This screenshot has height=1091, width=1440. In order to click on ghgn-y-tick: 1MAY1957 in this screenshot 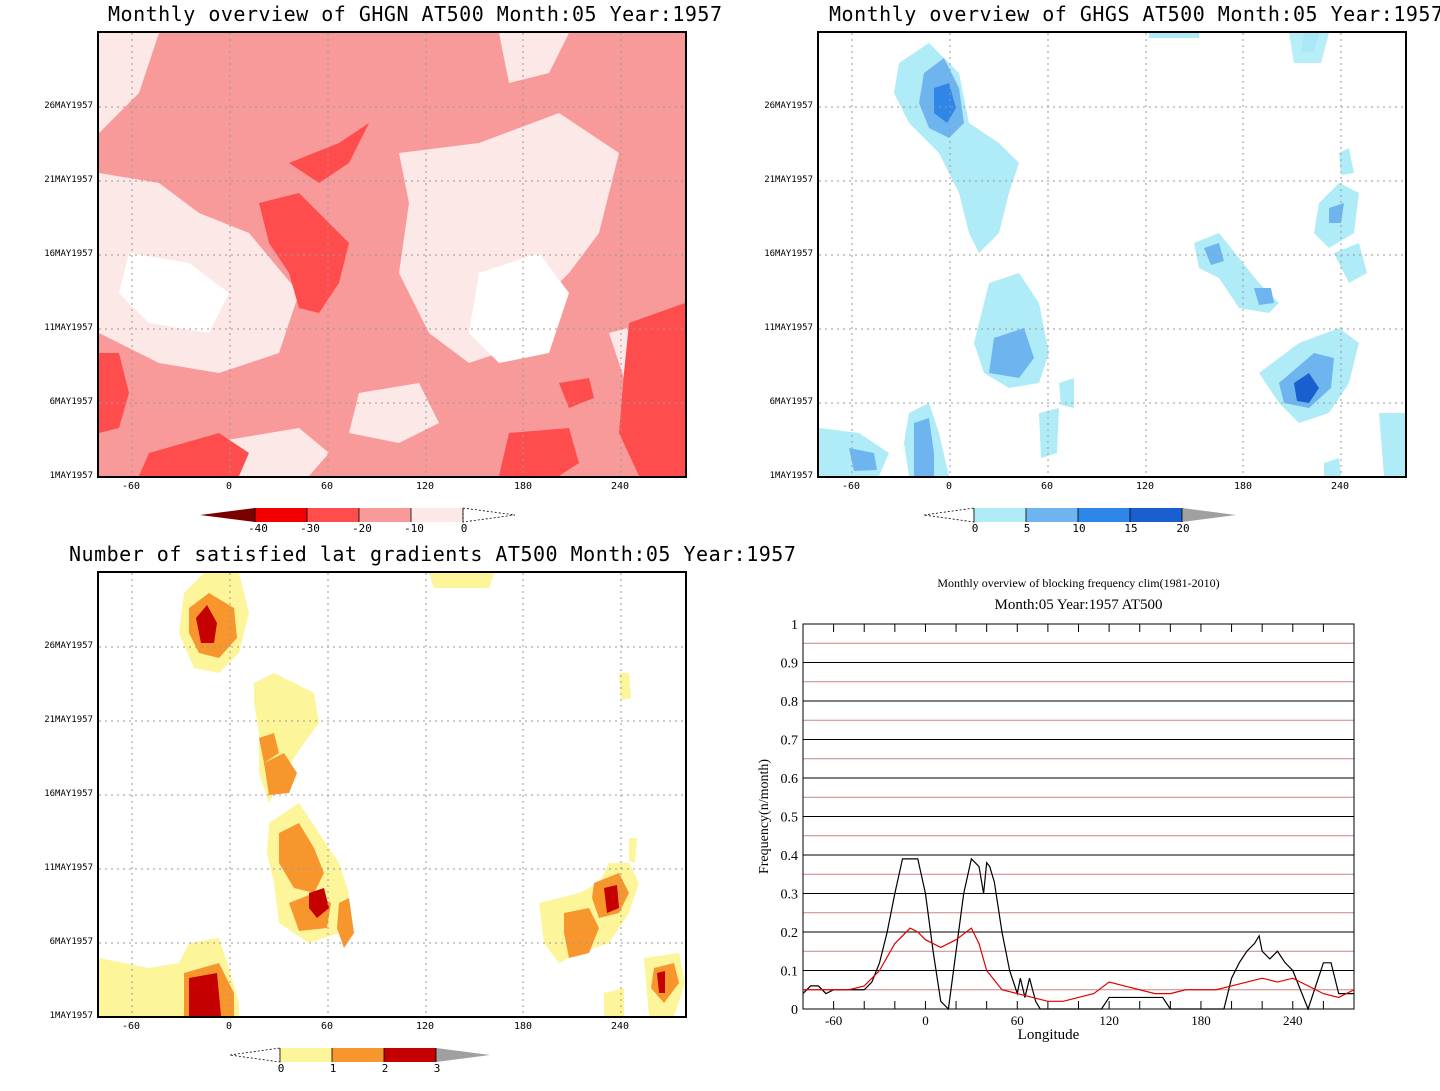, I will do `click(71, 476)`.